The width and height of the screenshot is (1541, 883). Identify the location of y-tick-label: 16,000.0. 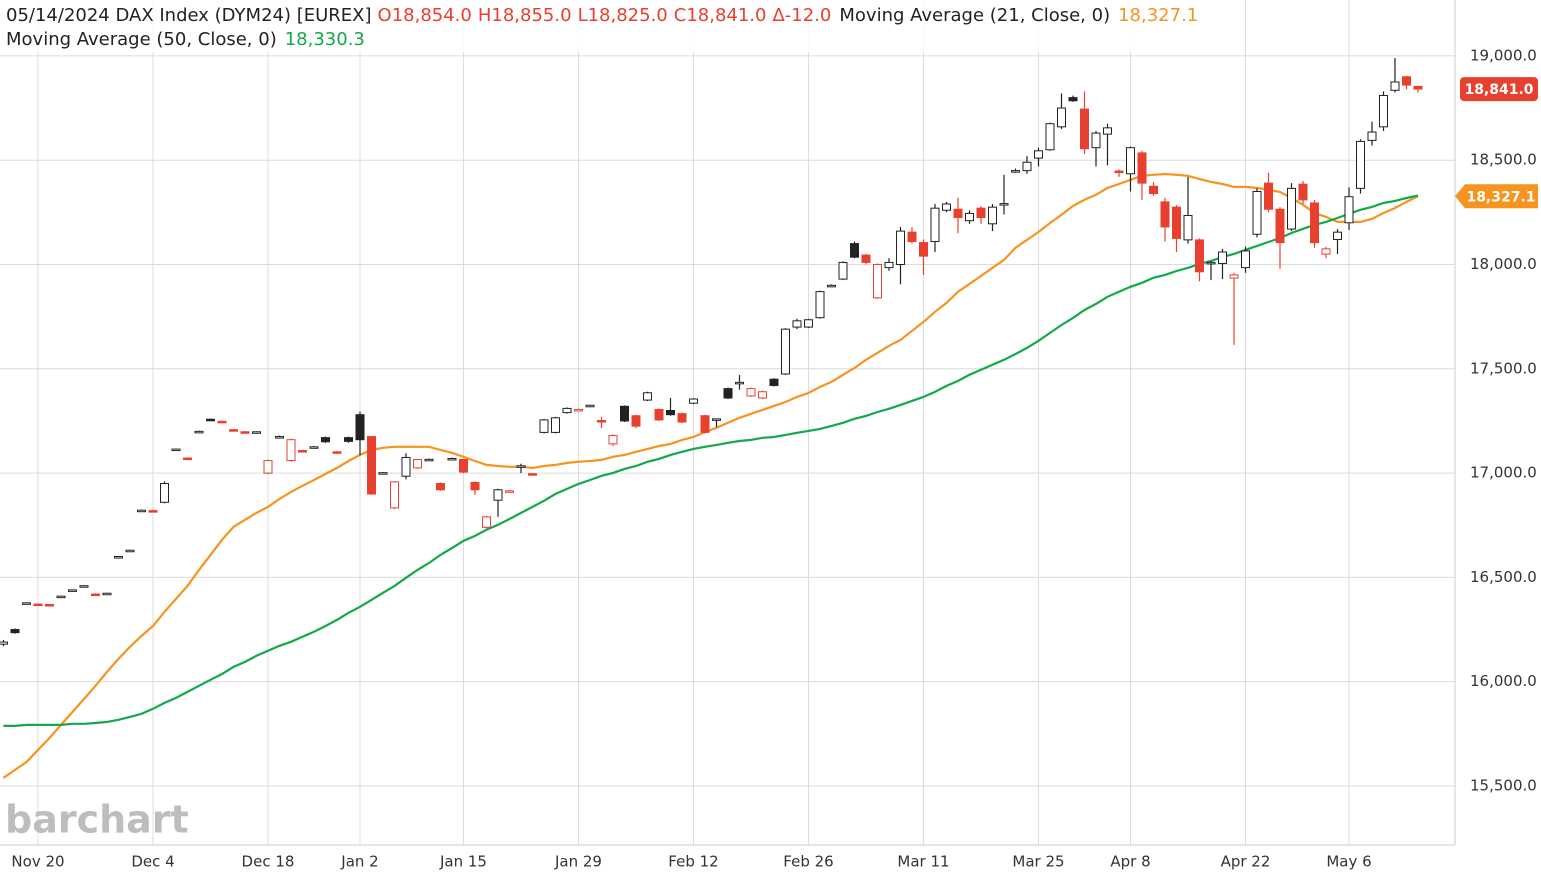
(1503, 681).